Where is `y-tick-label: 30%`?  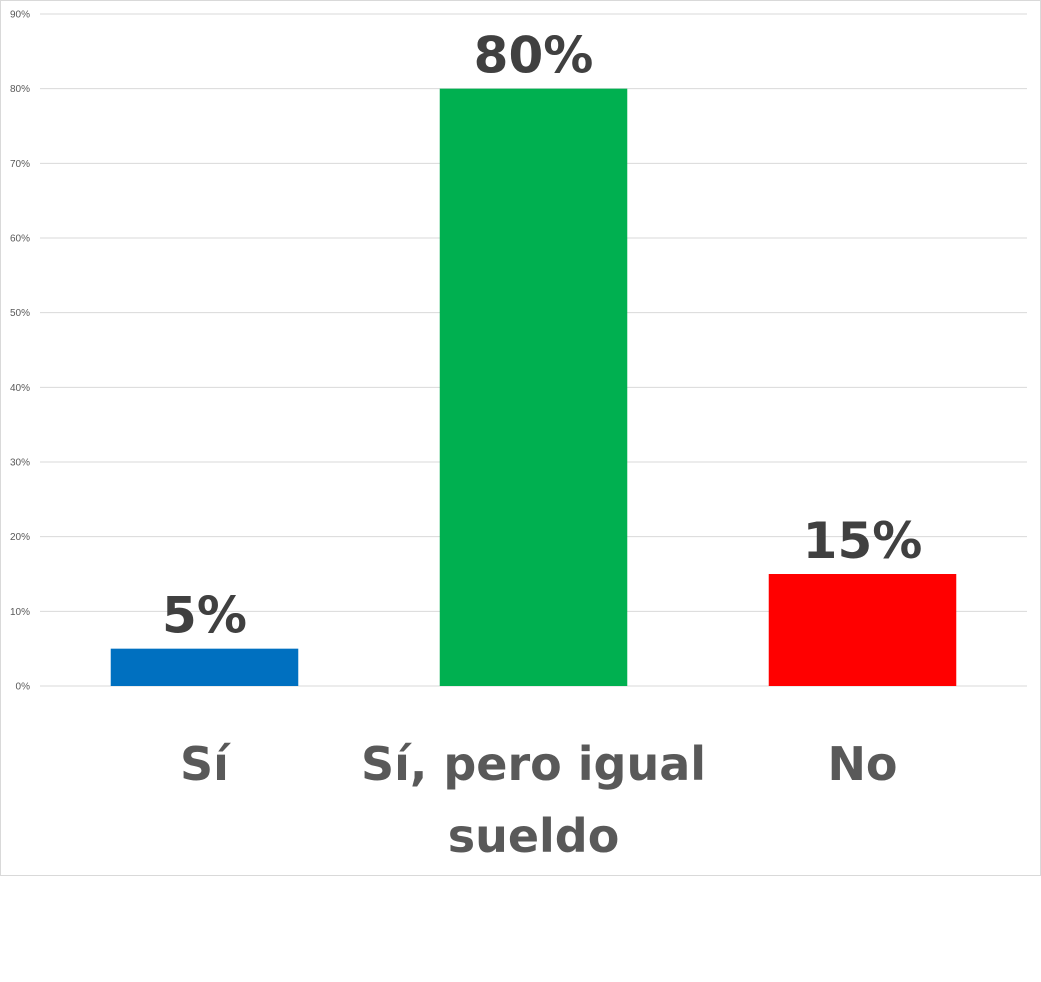 y-tick-label: 30% is located at coordinates (20, 463).